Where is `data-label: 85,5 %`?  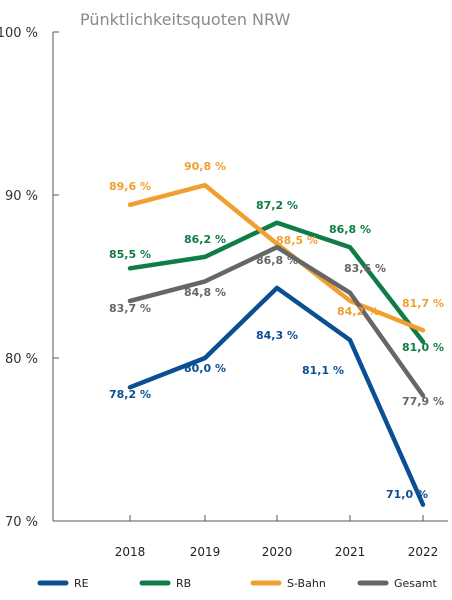 data-label: 85,5 % is located at coordinates (130, 254).